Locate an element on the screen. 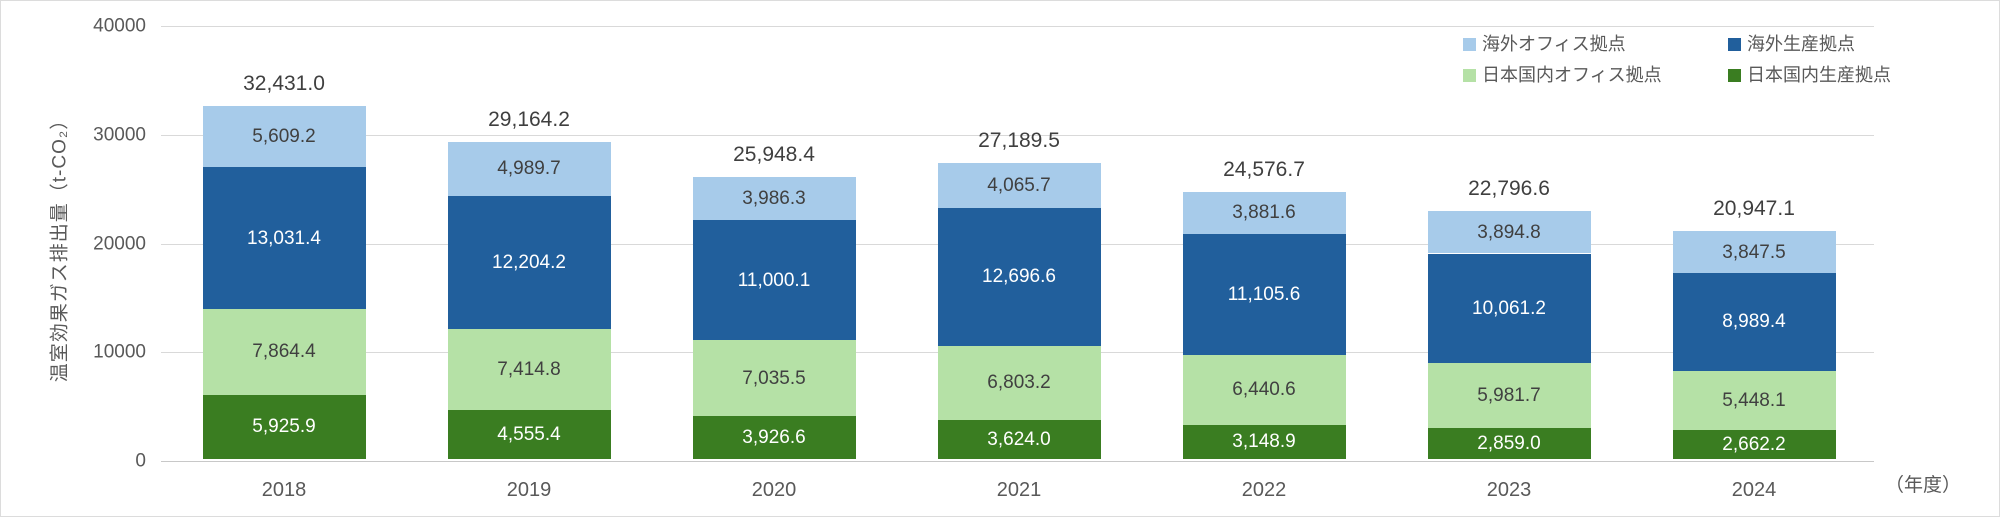  legend-item-label: 日本国内オフィス拠点 is located at coordinates (1572, 75).